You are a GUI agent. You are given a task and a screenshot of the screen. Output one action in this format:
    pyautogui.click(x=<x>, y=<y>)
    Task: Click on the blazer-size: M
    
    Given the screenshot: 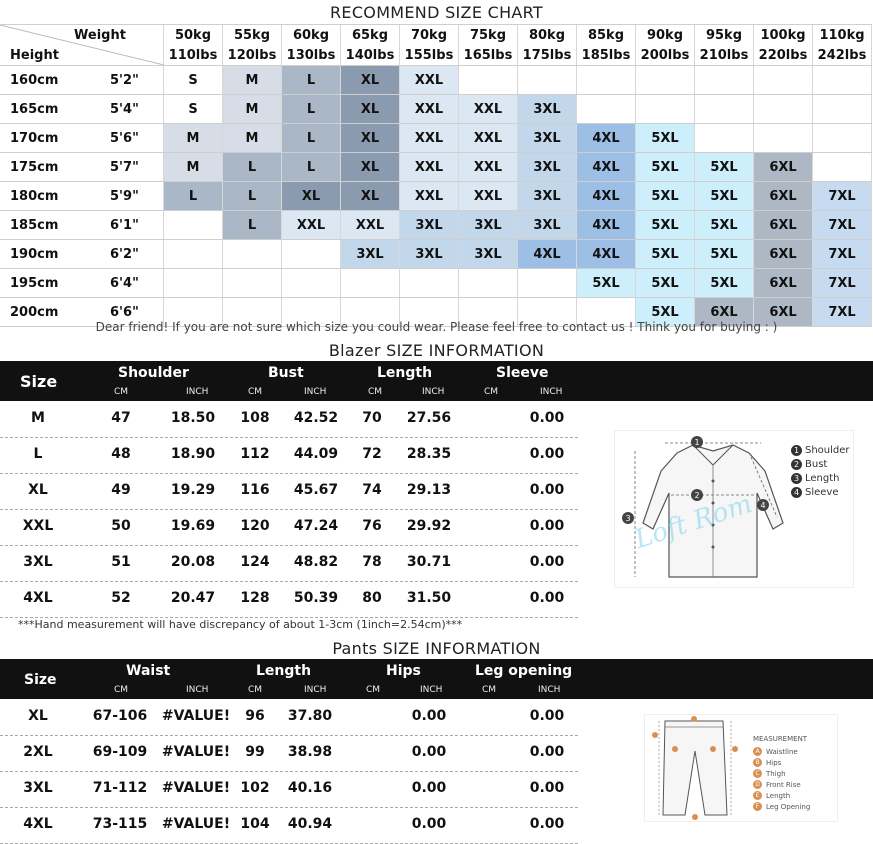 What is the action you would take?
    pyautogui.click(x=38, y=418)
    